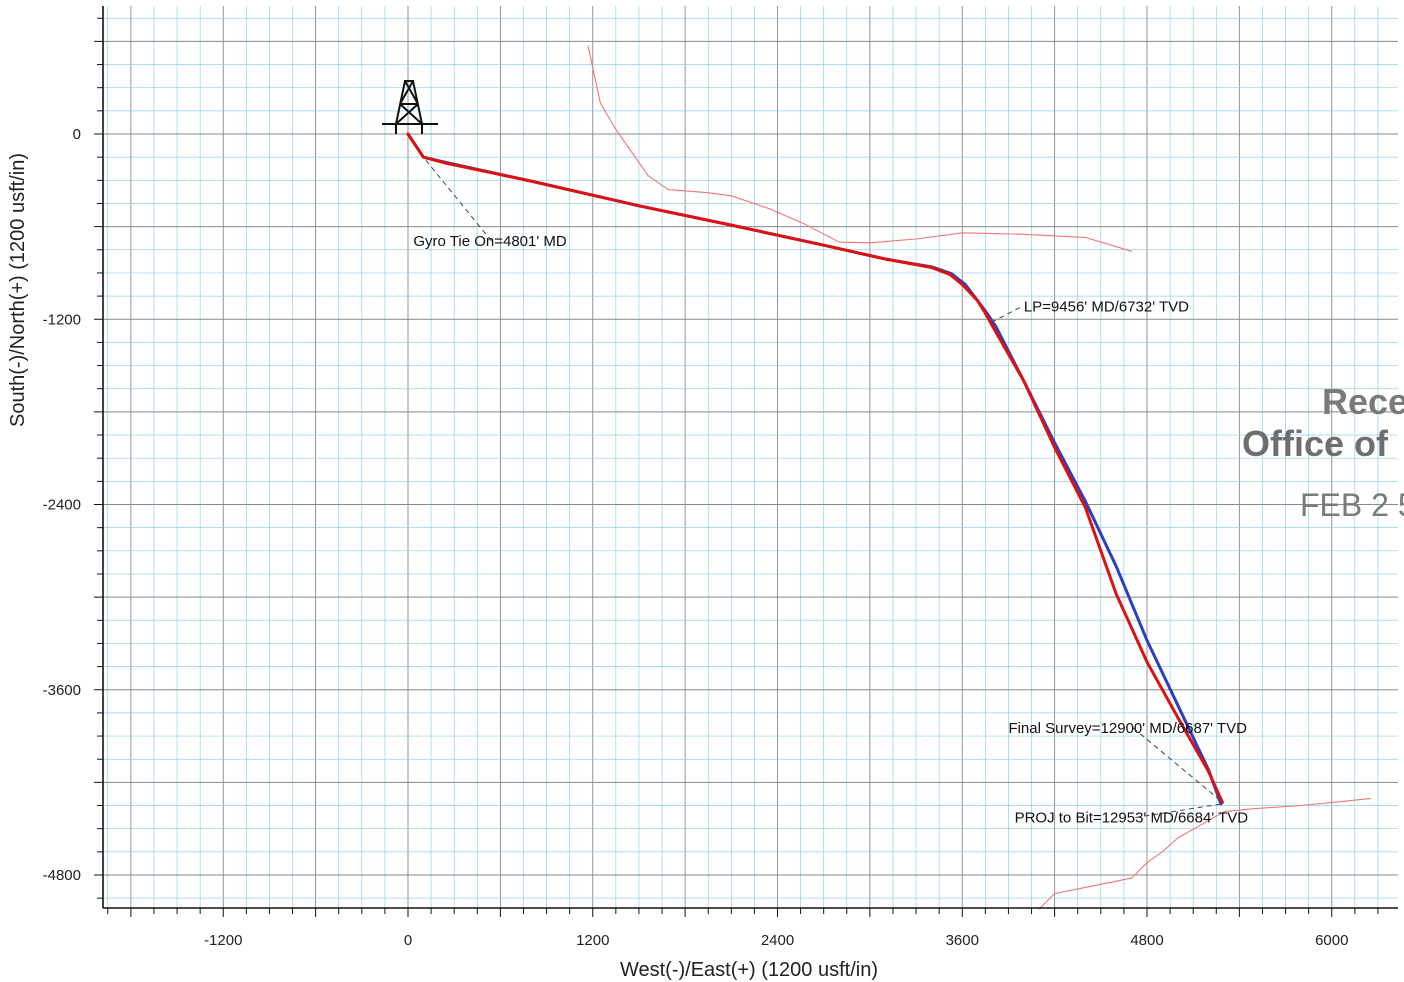 The image size is (1404, 982). I want to click on y-tick-label: -4800, so click(62, 875).